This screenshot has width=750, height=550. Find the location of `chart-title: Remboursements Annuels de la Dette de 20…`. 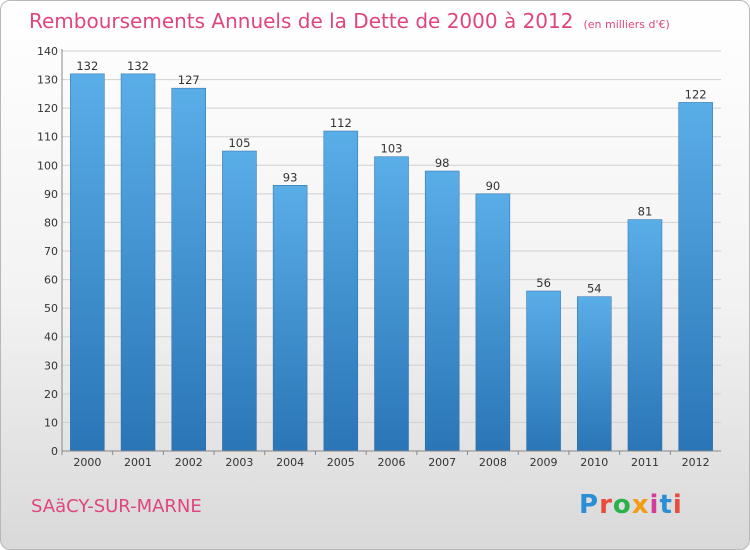

chart-title: Remboursements Annuels de la Dette de 20… is located at coordinates (349, 21).